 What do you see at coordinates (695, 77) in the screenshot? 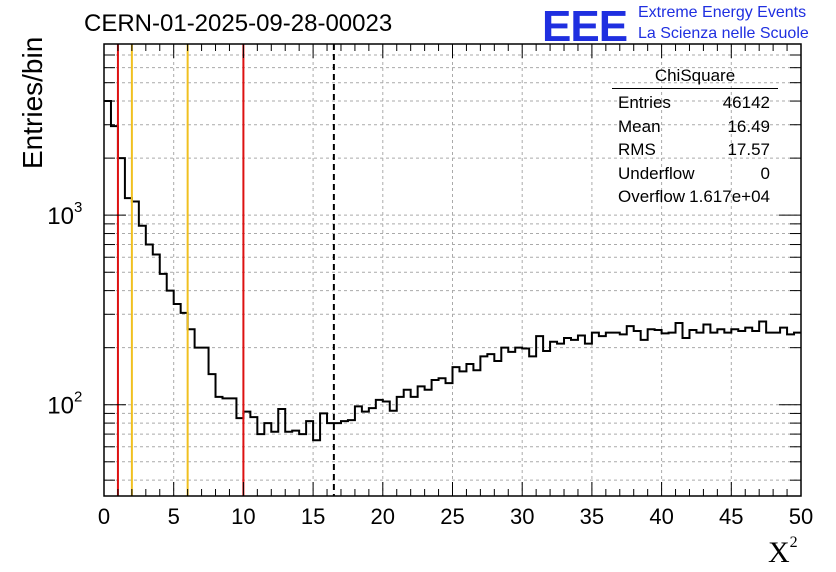
I see `stats-title: ChiSquare` at bounding box center [695, 77].